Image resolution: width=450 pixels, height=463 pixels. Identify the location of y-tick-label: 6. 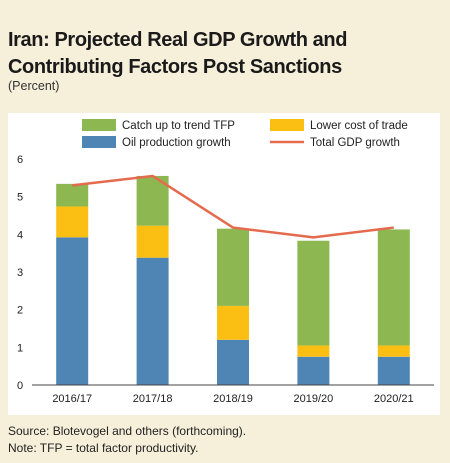
(20, 160).